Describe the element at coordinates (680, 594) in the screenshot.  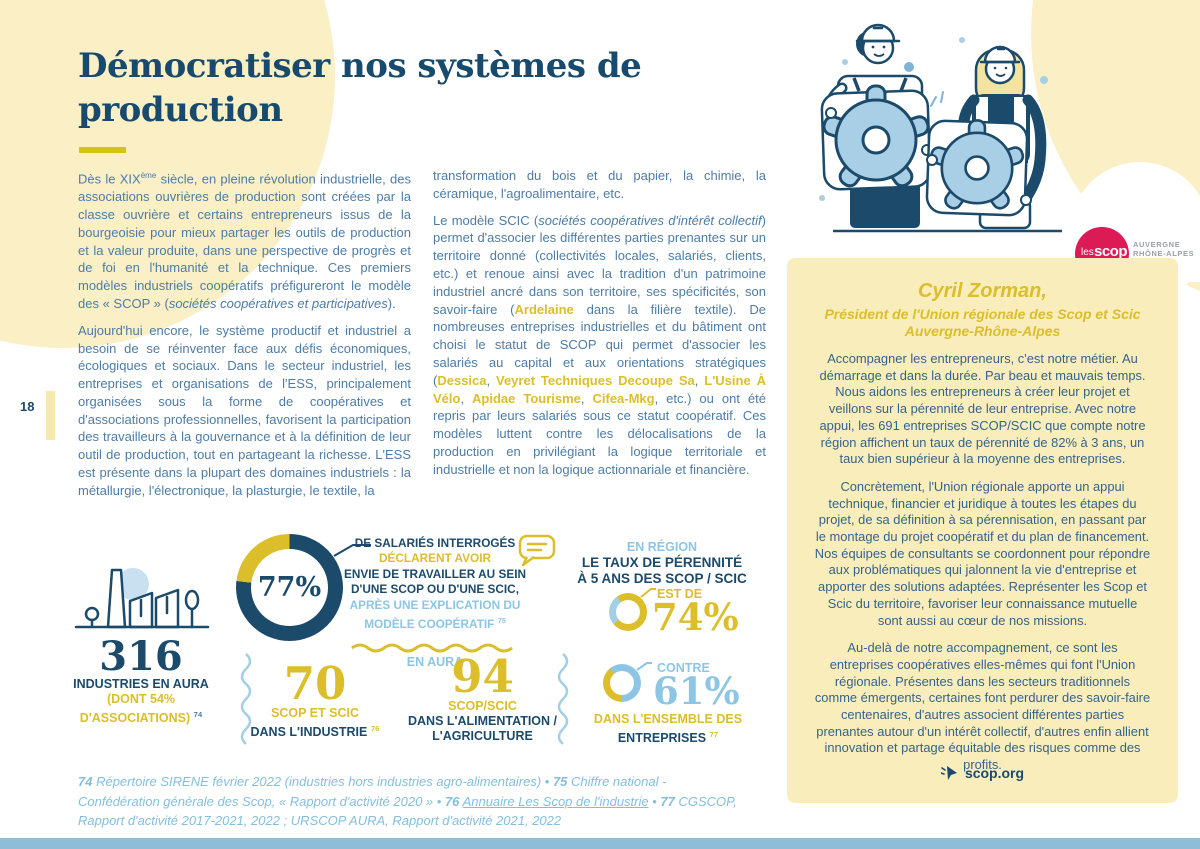
I see `perennity-prefix: EST DE` at that location.